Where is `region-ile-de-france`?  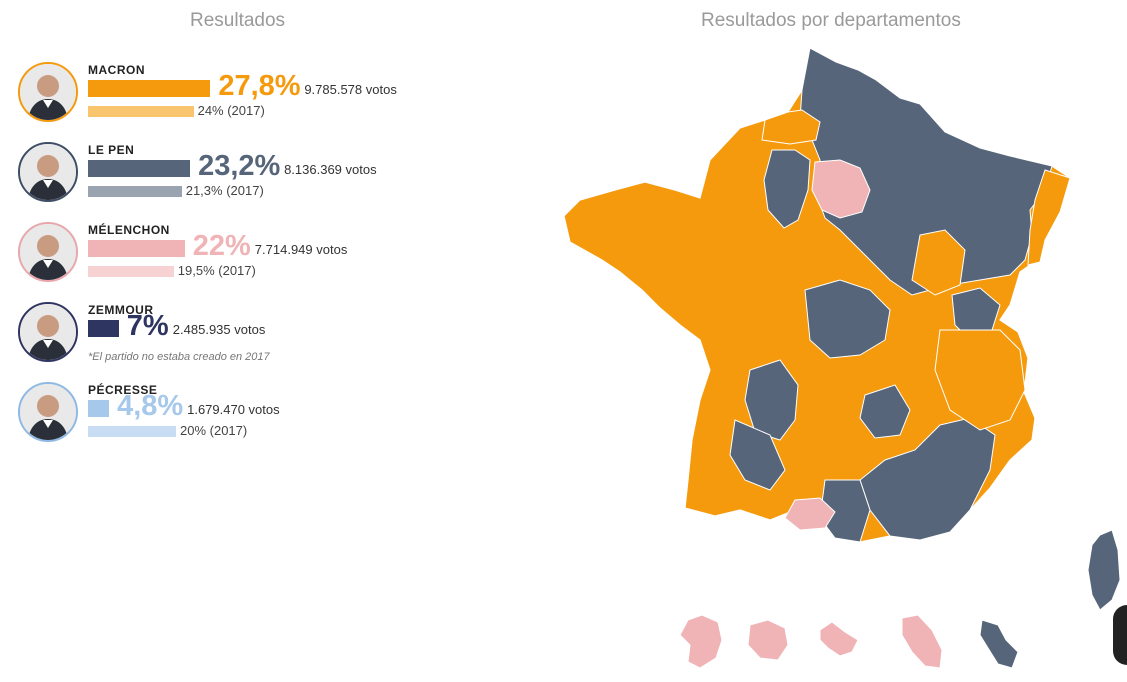
region-ile-de-france is located at coordinates (841, 189).